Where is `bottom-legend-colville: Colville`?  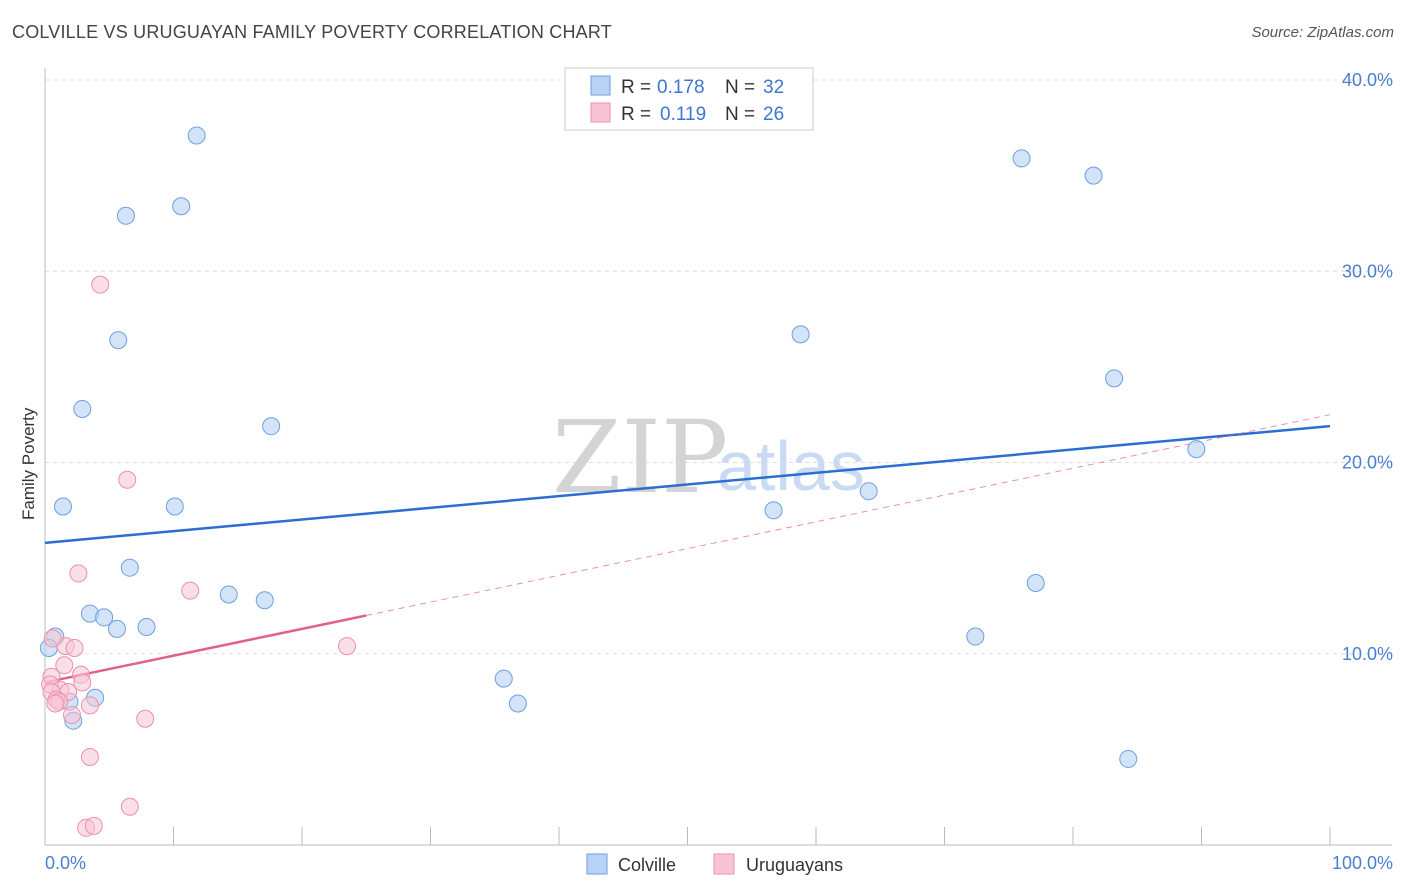
bottom-legend-colville: Colville is located at coordinates (647, 865).